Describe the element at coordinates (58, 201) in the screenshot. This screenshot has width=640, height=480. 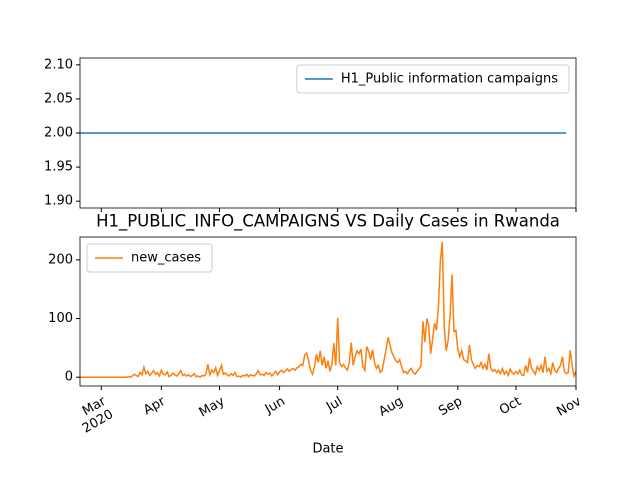
I see `y-tick-label: 1.90` at that location.